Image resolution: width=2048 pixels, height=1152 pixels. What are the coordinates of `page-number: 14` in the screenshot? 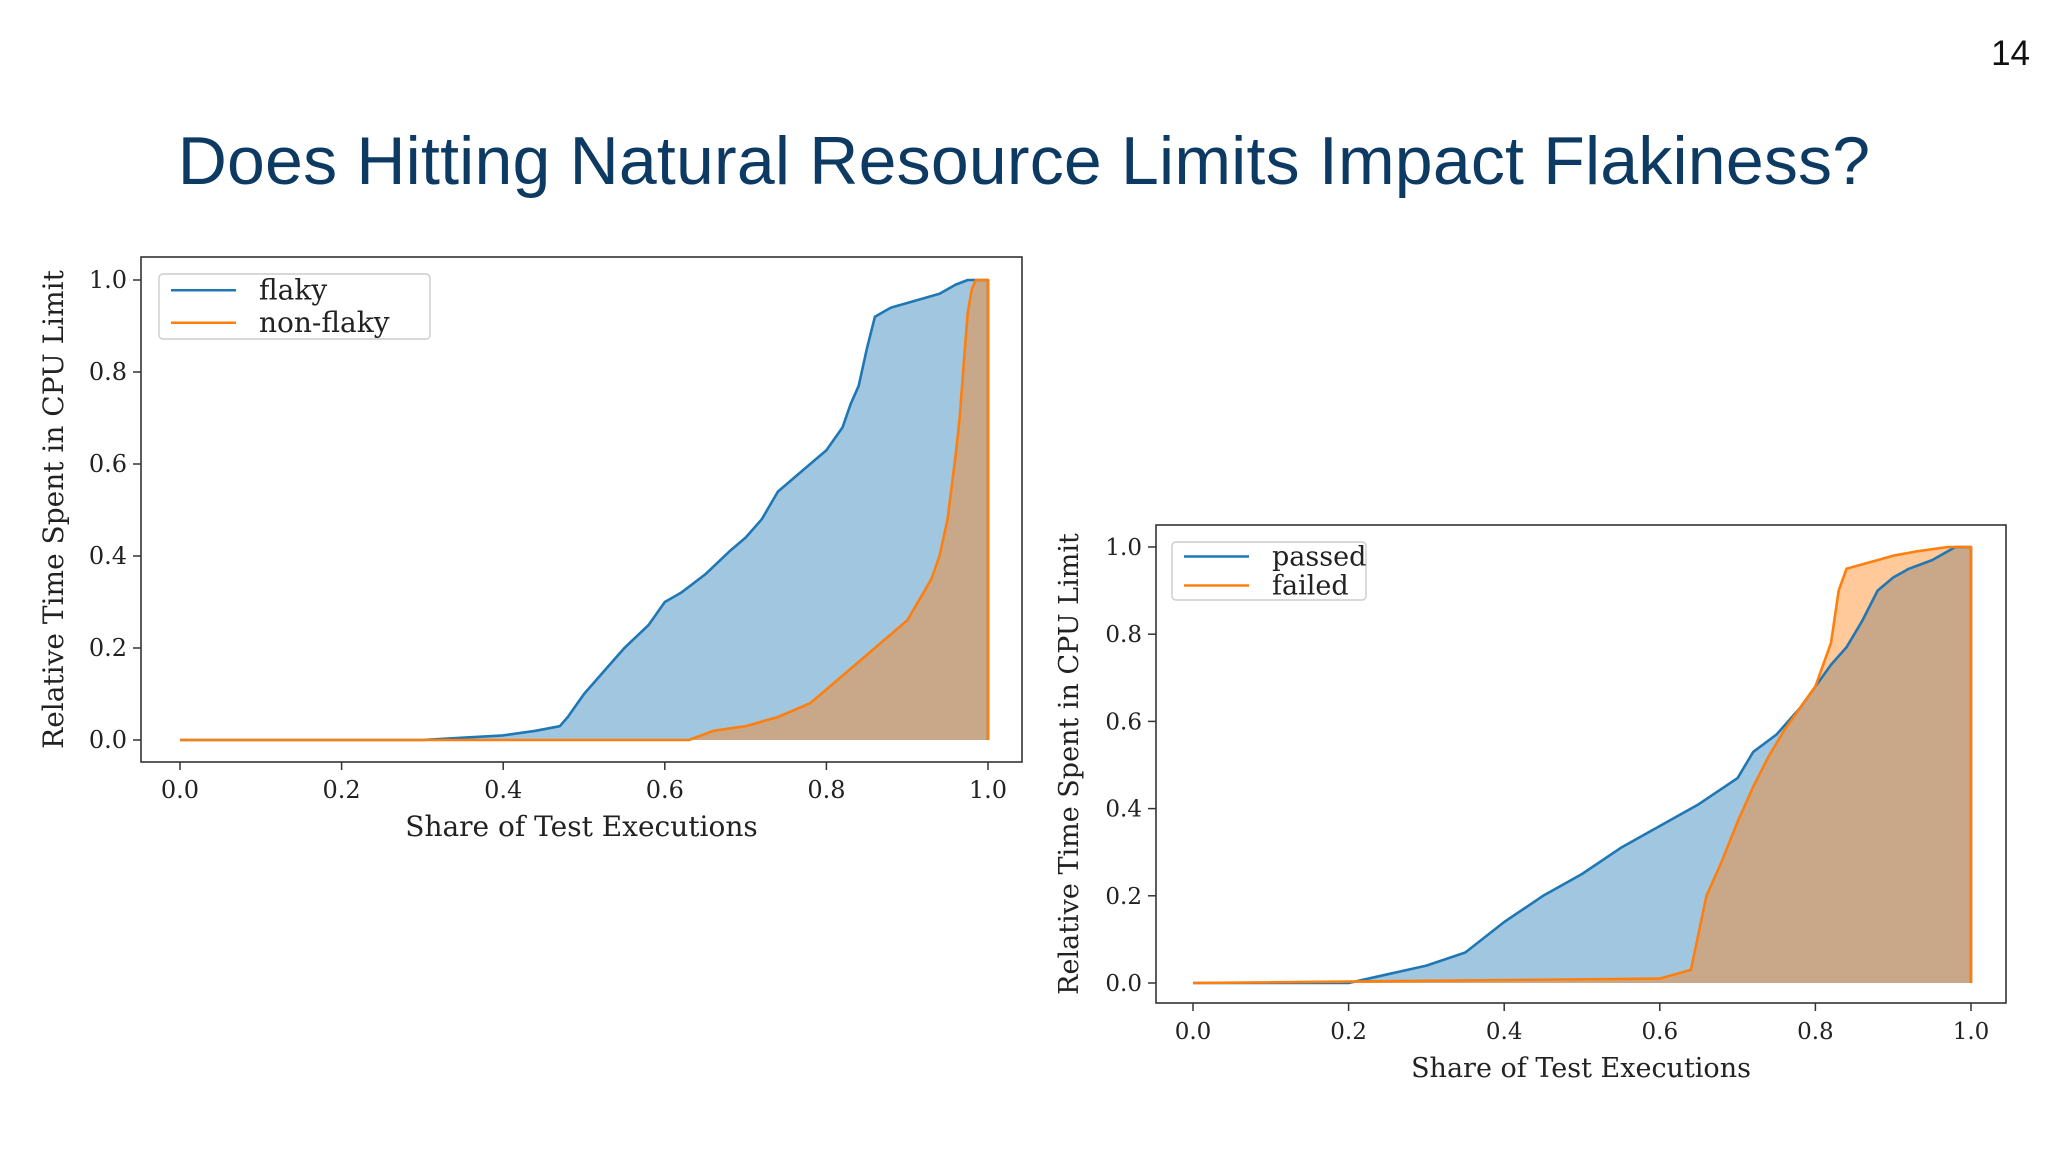 It's located at (2010, 53).